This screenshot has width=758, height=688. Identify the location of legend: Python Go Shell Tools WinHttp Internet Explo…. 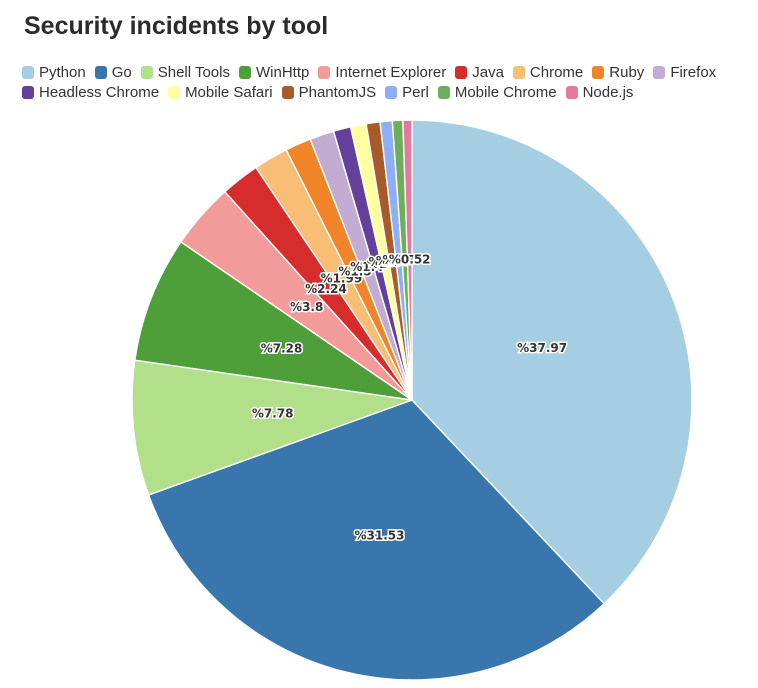
(387, 82).